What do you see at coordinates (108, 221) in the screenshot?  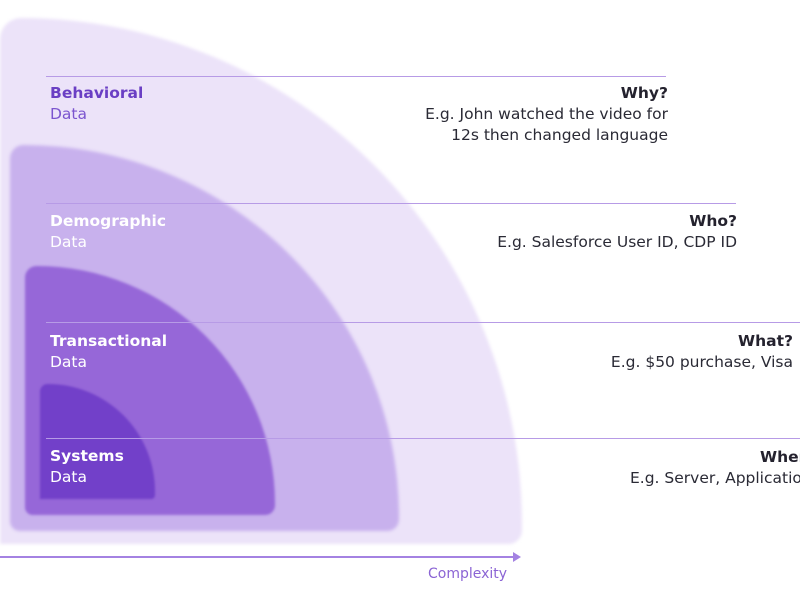 I see `layer-title: Demographic` at bounding box center [108, 221].